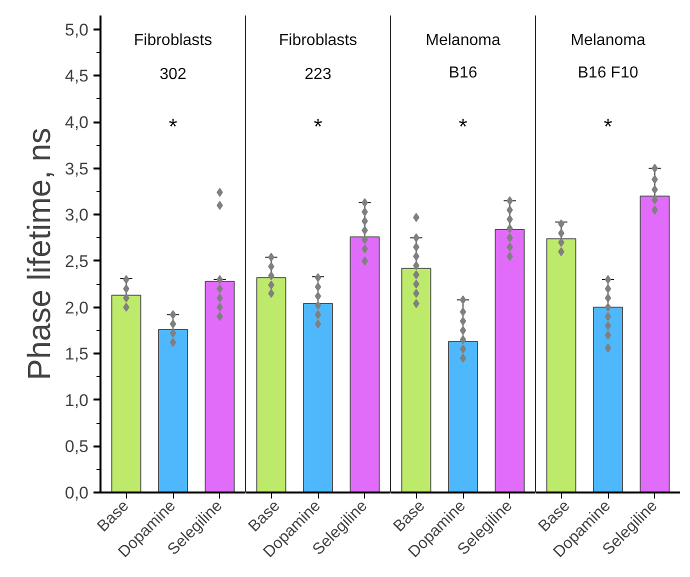 The height and width of the screenshot is (577, 690). Describe the element at coordinates (76, 493) in the screenshot. I see `y-tick-label: 0,0` at that location.